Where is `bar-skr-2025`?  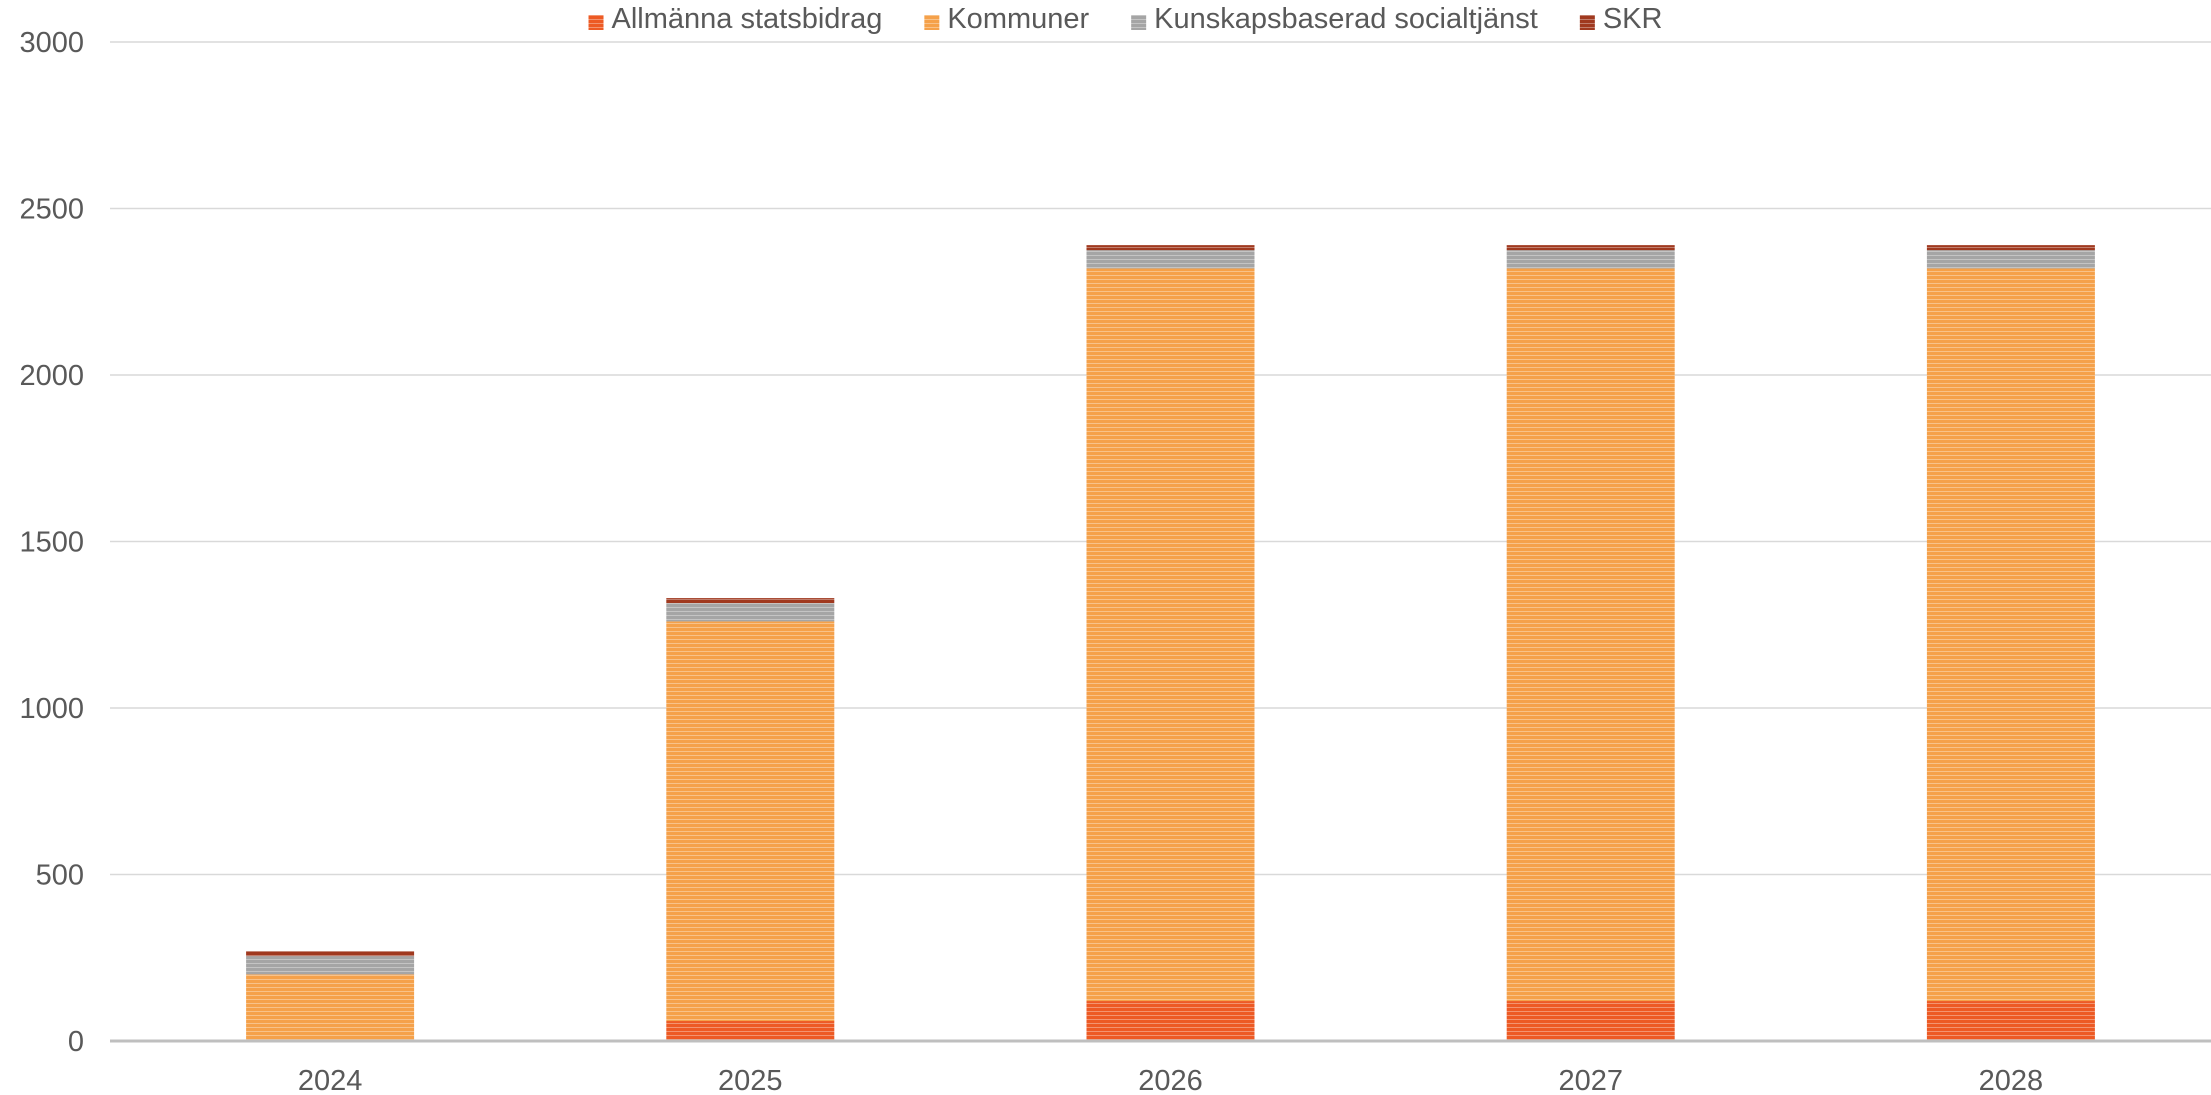 bar-skr-2025 is located at coordinates (750, 601).